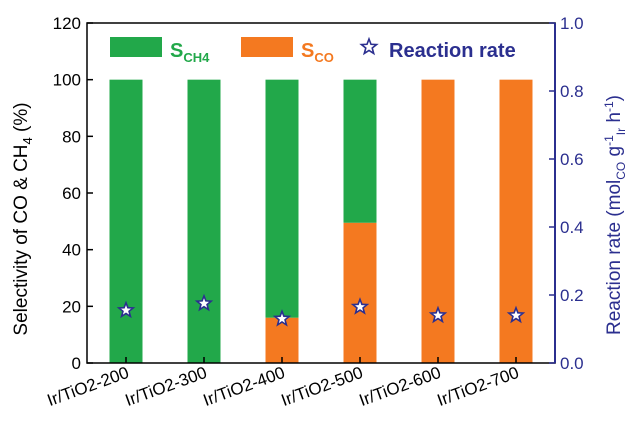 Image resolution: width=635 pixels, height=433 pixels. I want to click on legend-ch4-main: S, so click(176, 51).